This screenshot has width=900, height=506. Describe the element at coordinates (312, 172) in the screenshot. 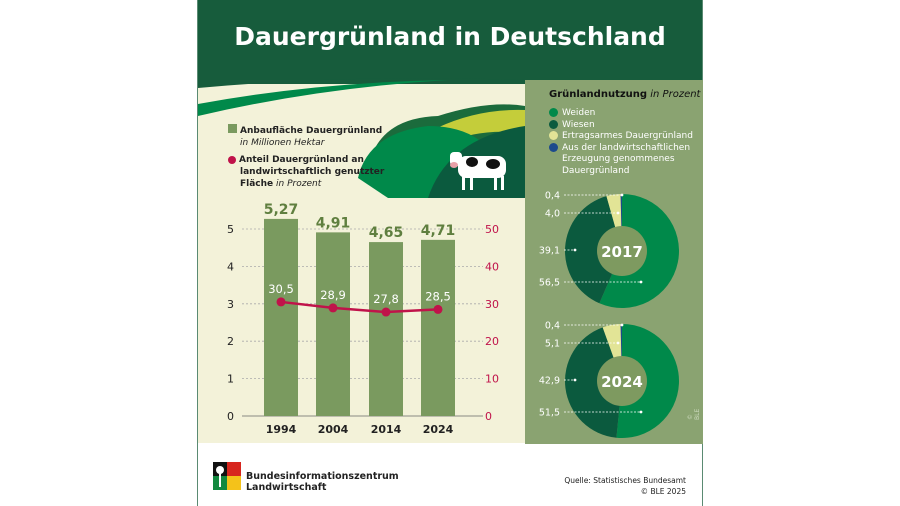

I see `legend-line-label-2: landwirtschaftlich genutzter` at that location.